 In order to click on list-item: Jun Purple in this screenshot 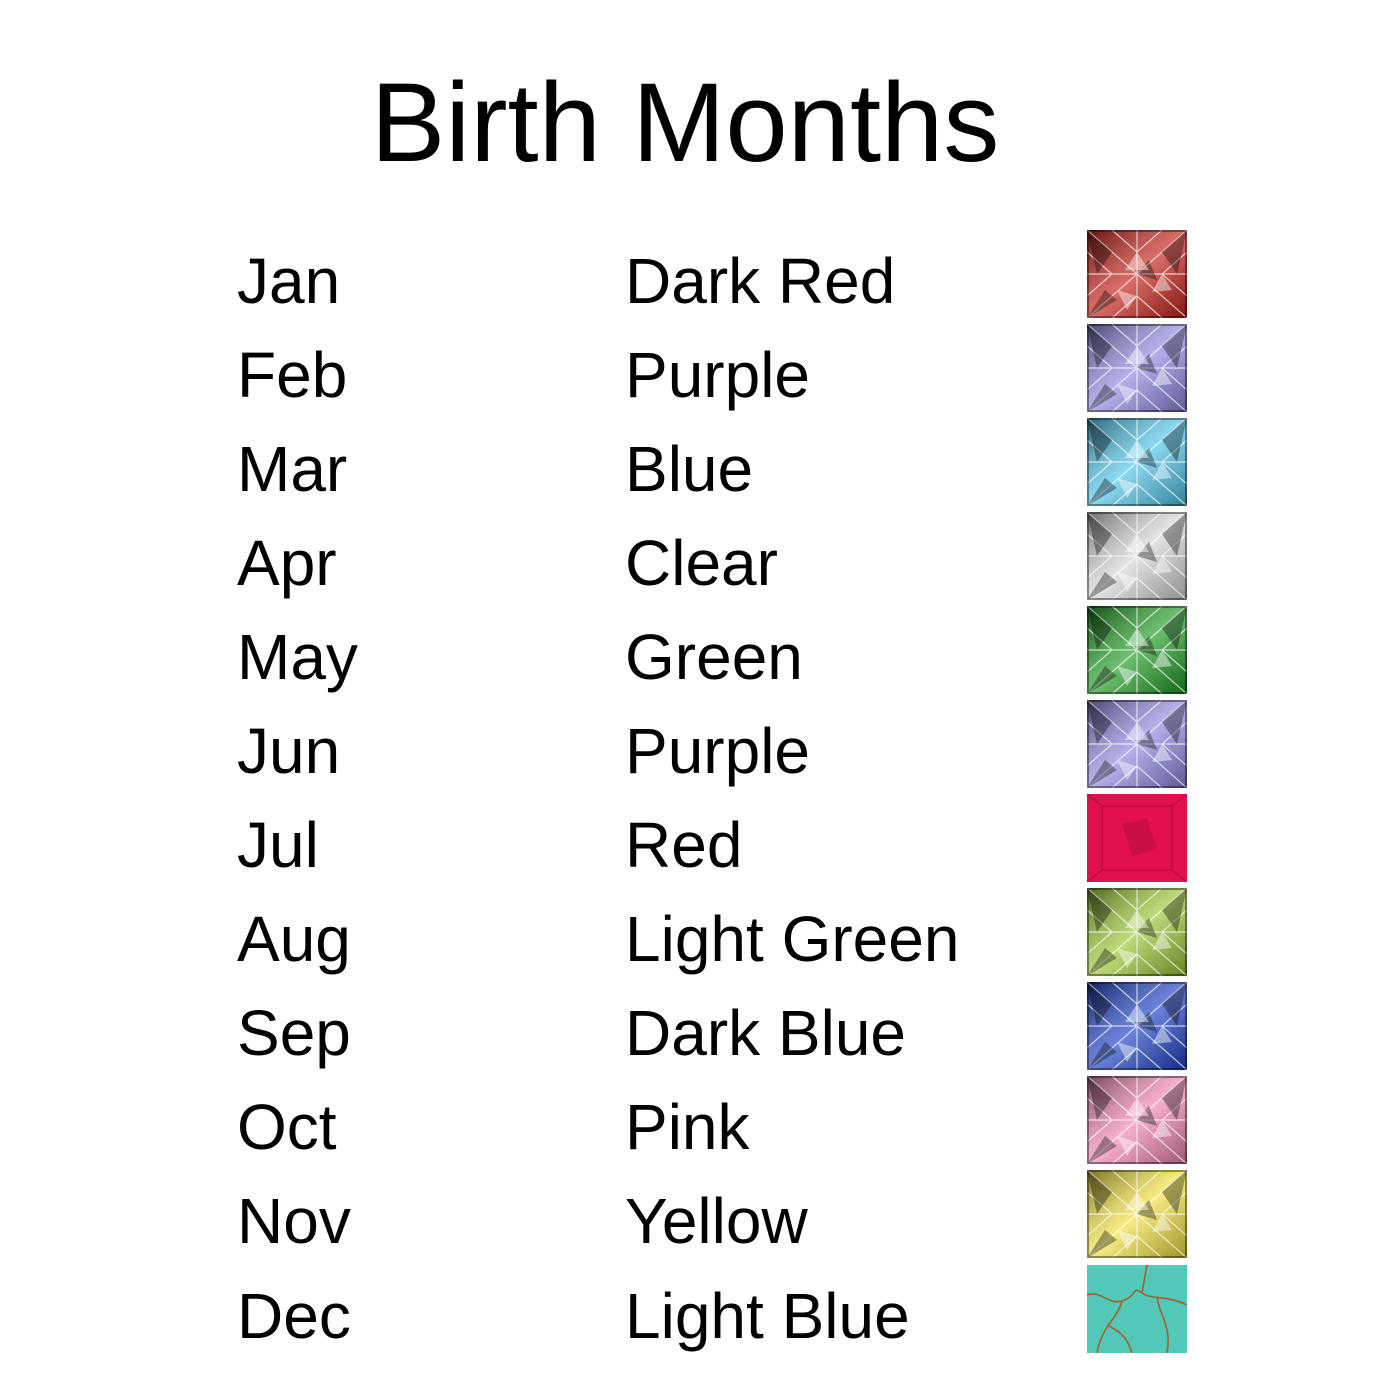, I will do `click(700, 747)`.